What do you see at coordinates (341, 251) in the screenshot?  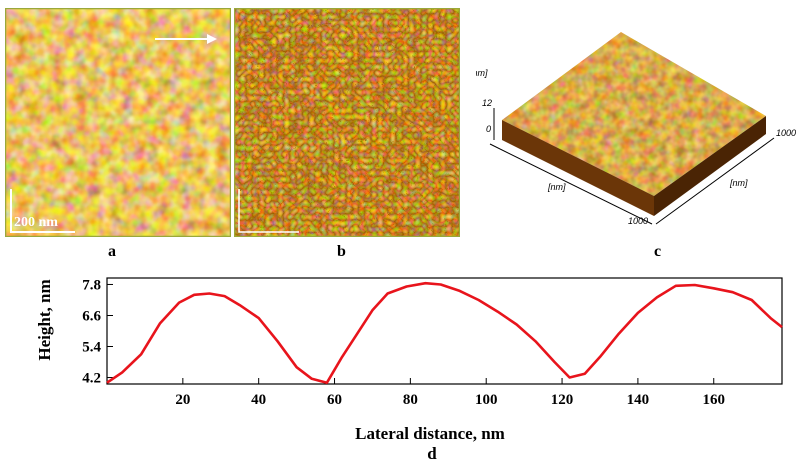 I see `panel-label-b: b` at bounding box center [341, 251].